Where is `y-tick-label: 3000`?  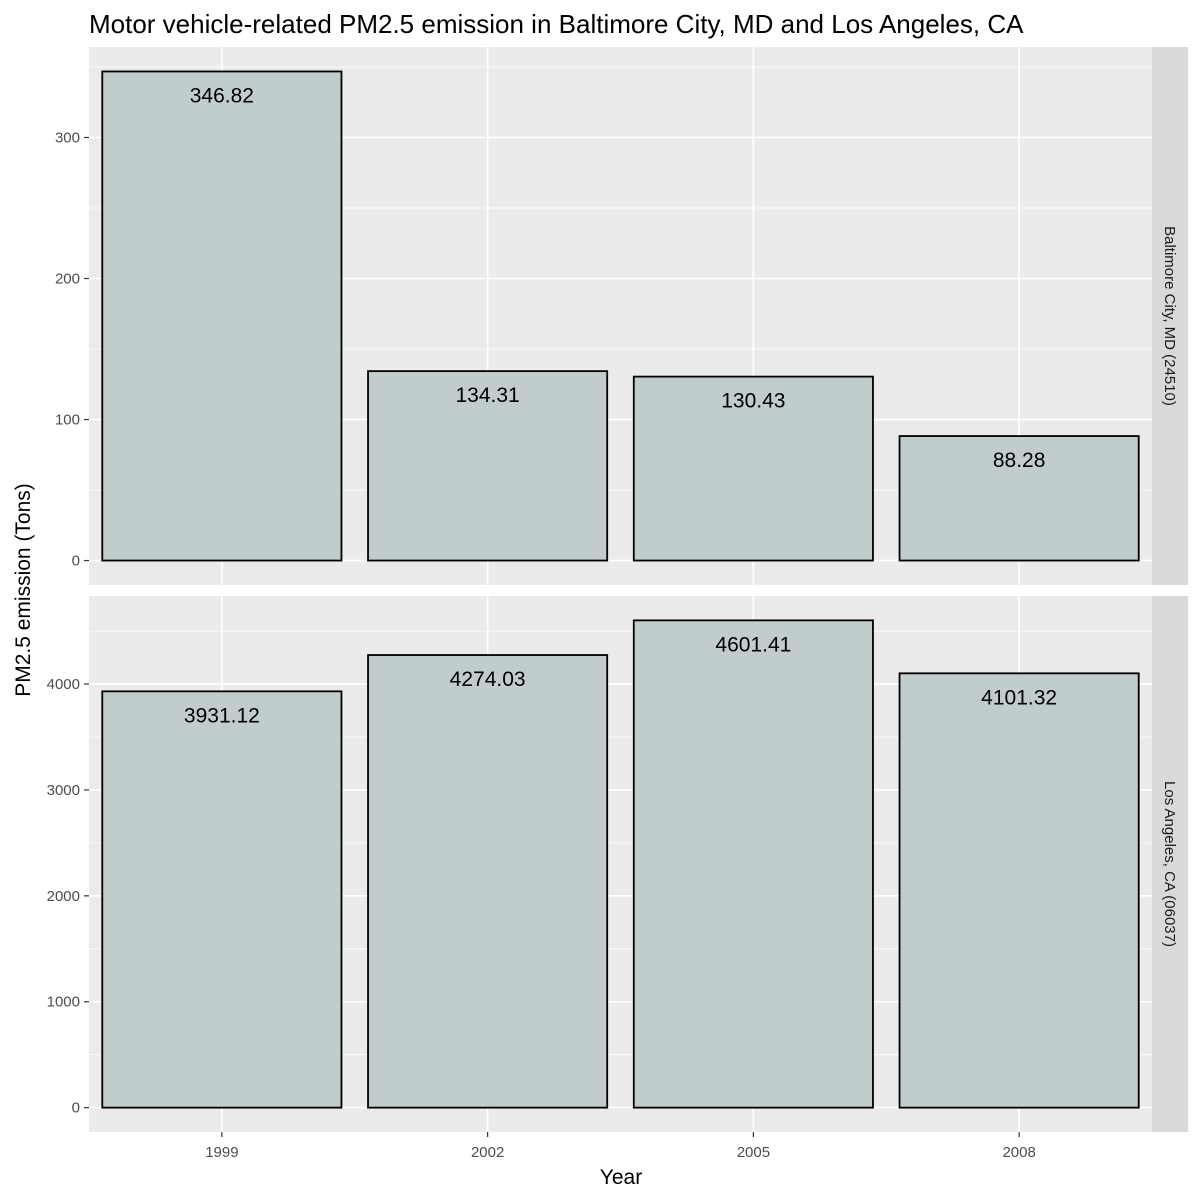
y-tick-label: 3000 is located at coordinates (63, 790).